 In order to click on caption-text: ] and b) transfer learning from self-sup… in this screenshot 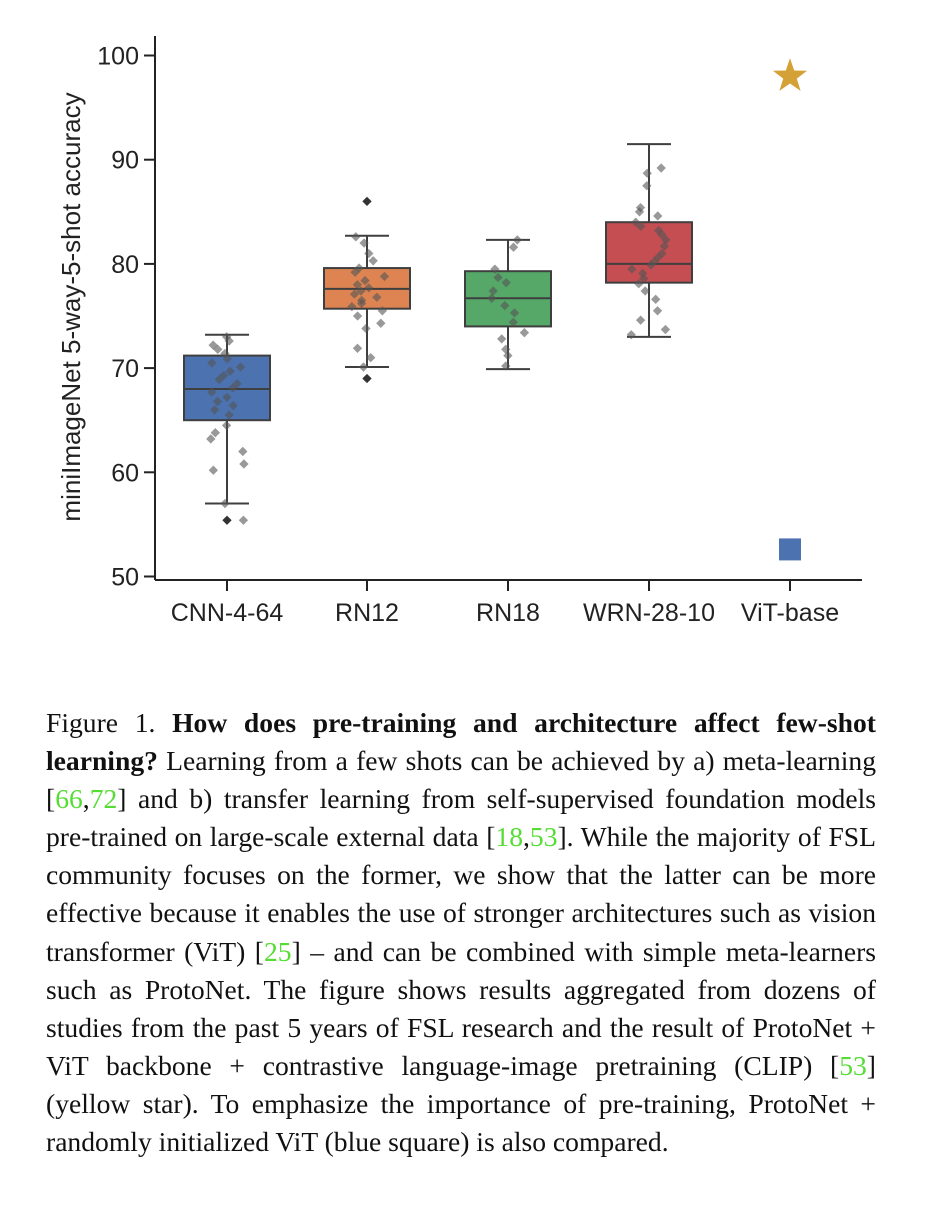, I will do `click(461, 818)`.